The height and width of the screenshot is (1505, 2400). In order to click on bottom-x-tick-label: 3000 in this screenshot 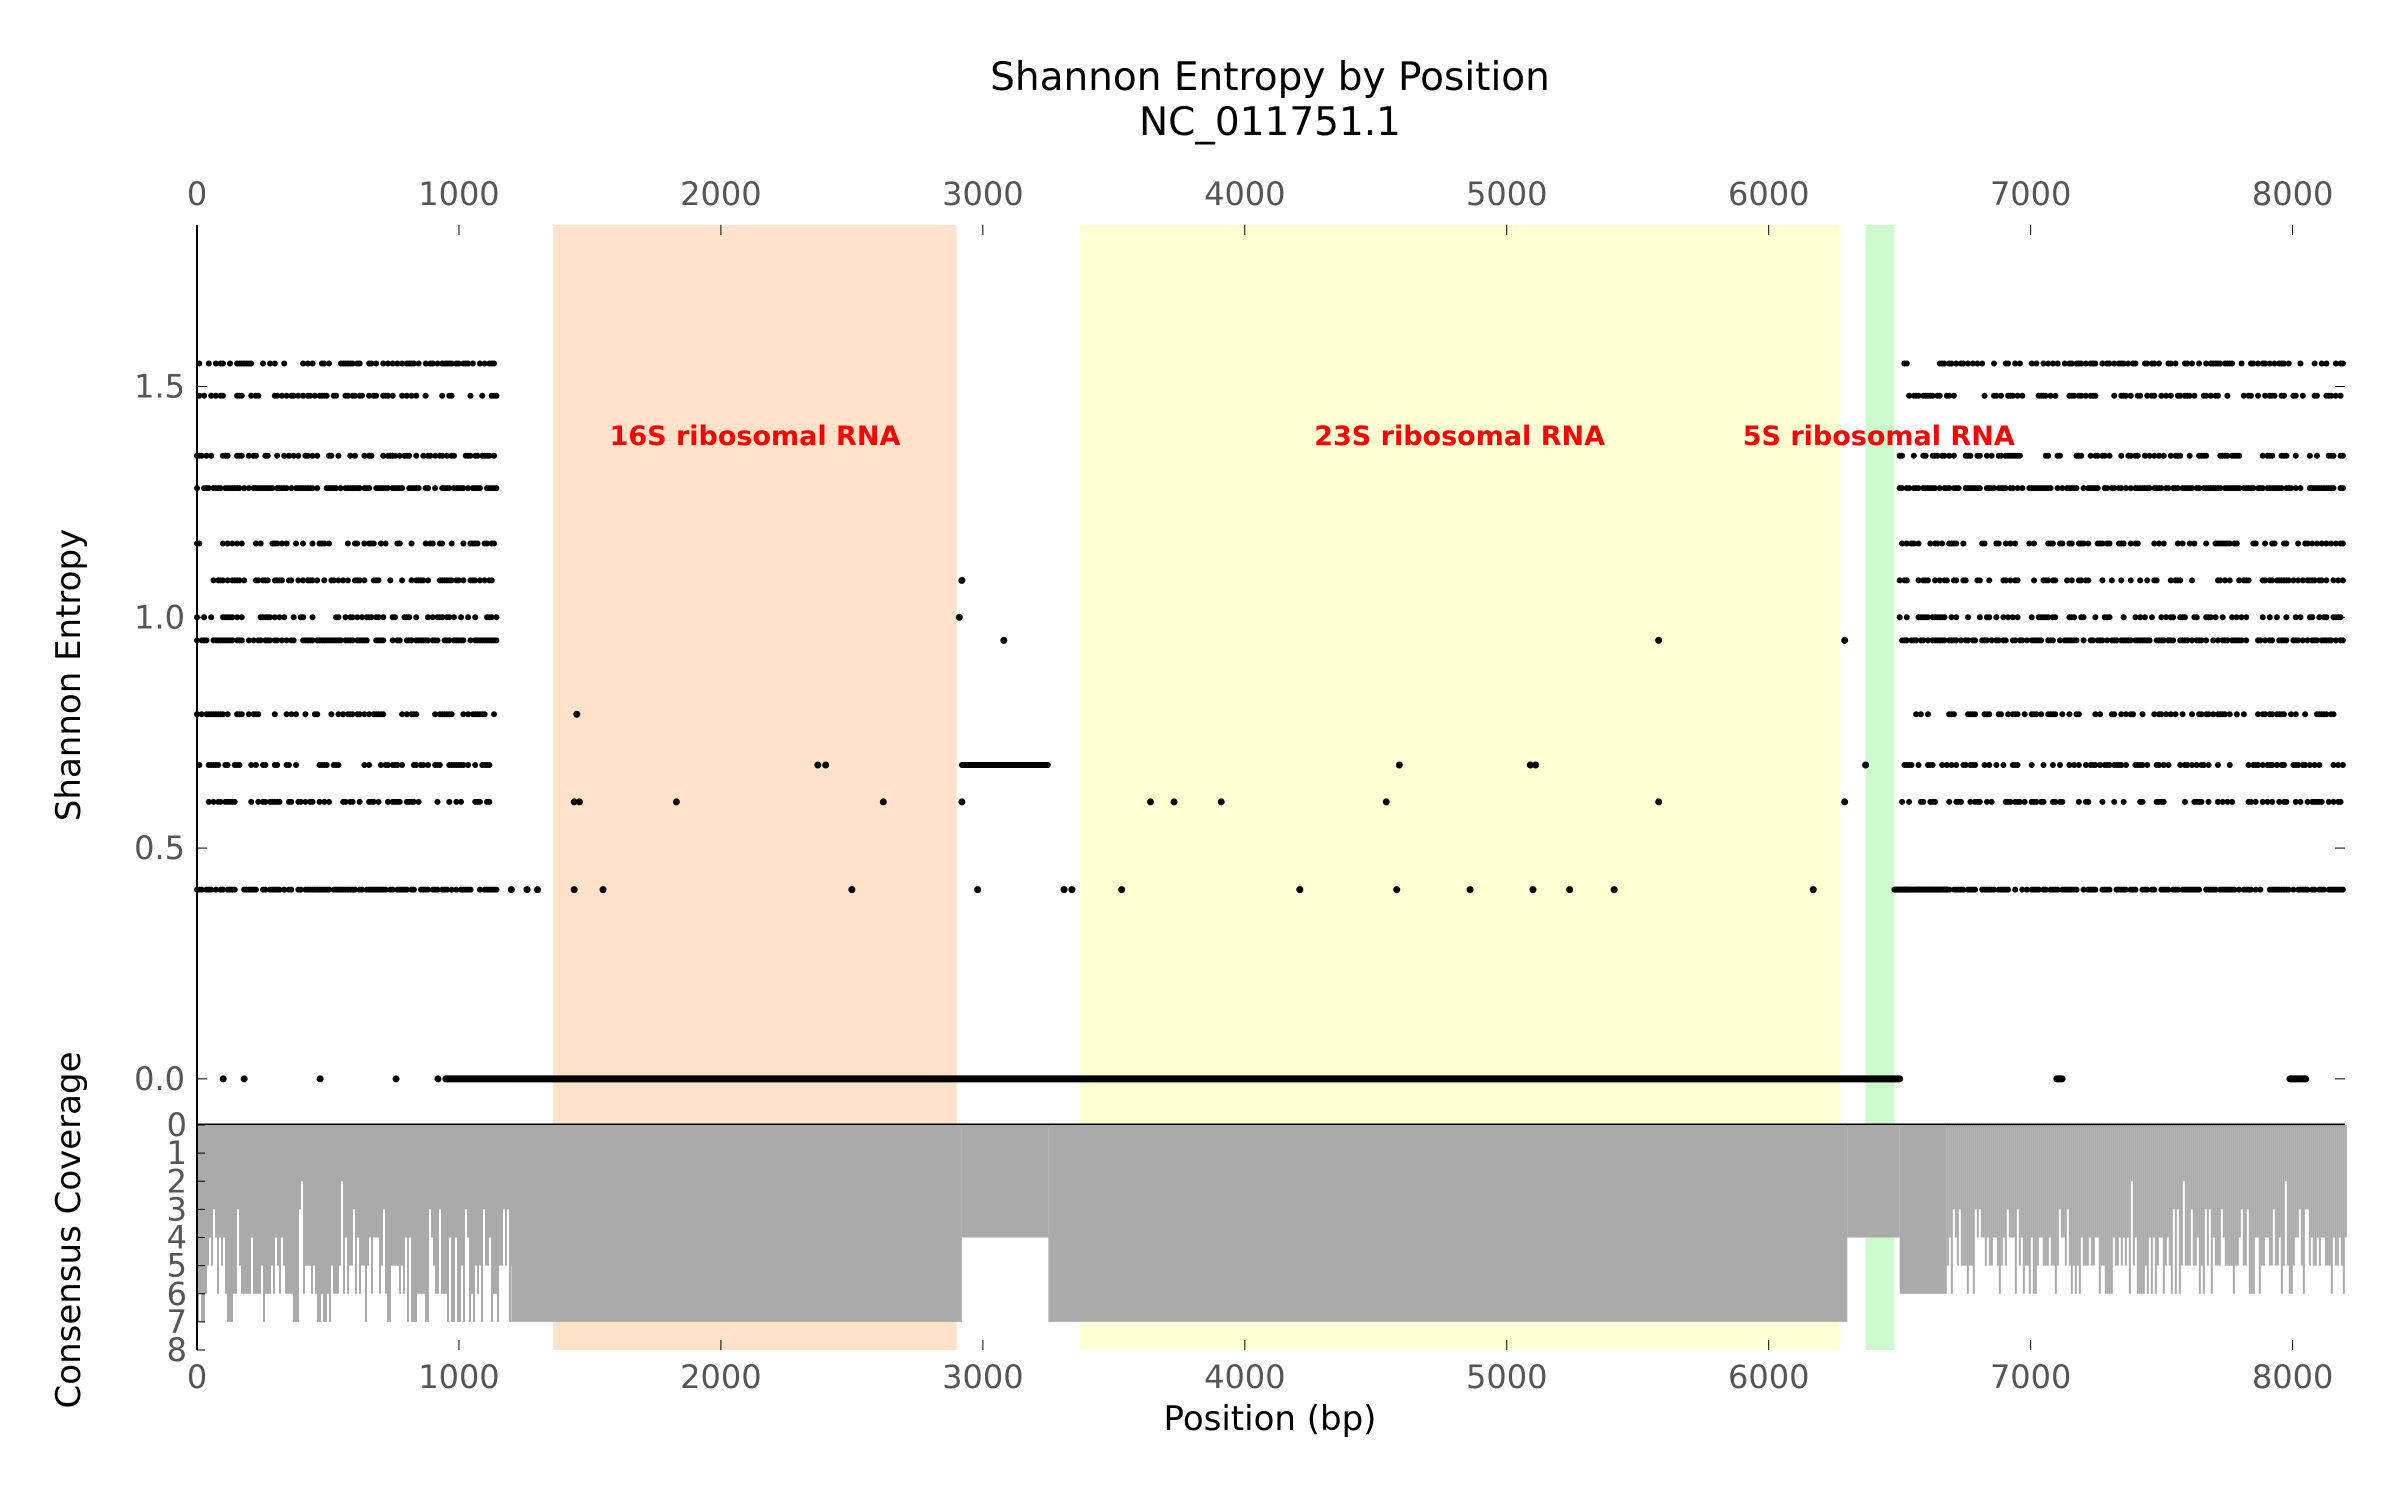, I will do `click(982, 1377)`.